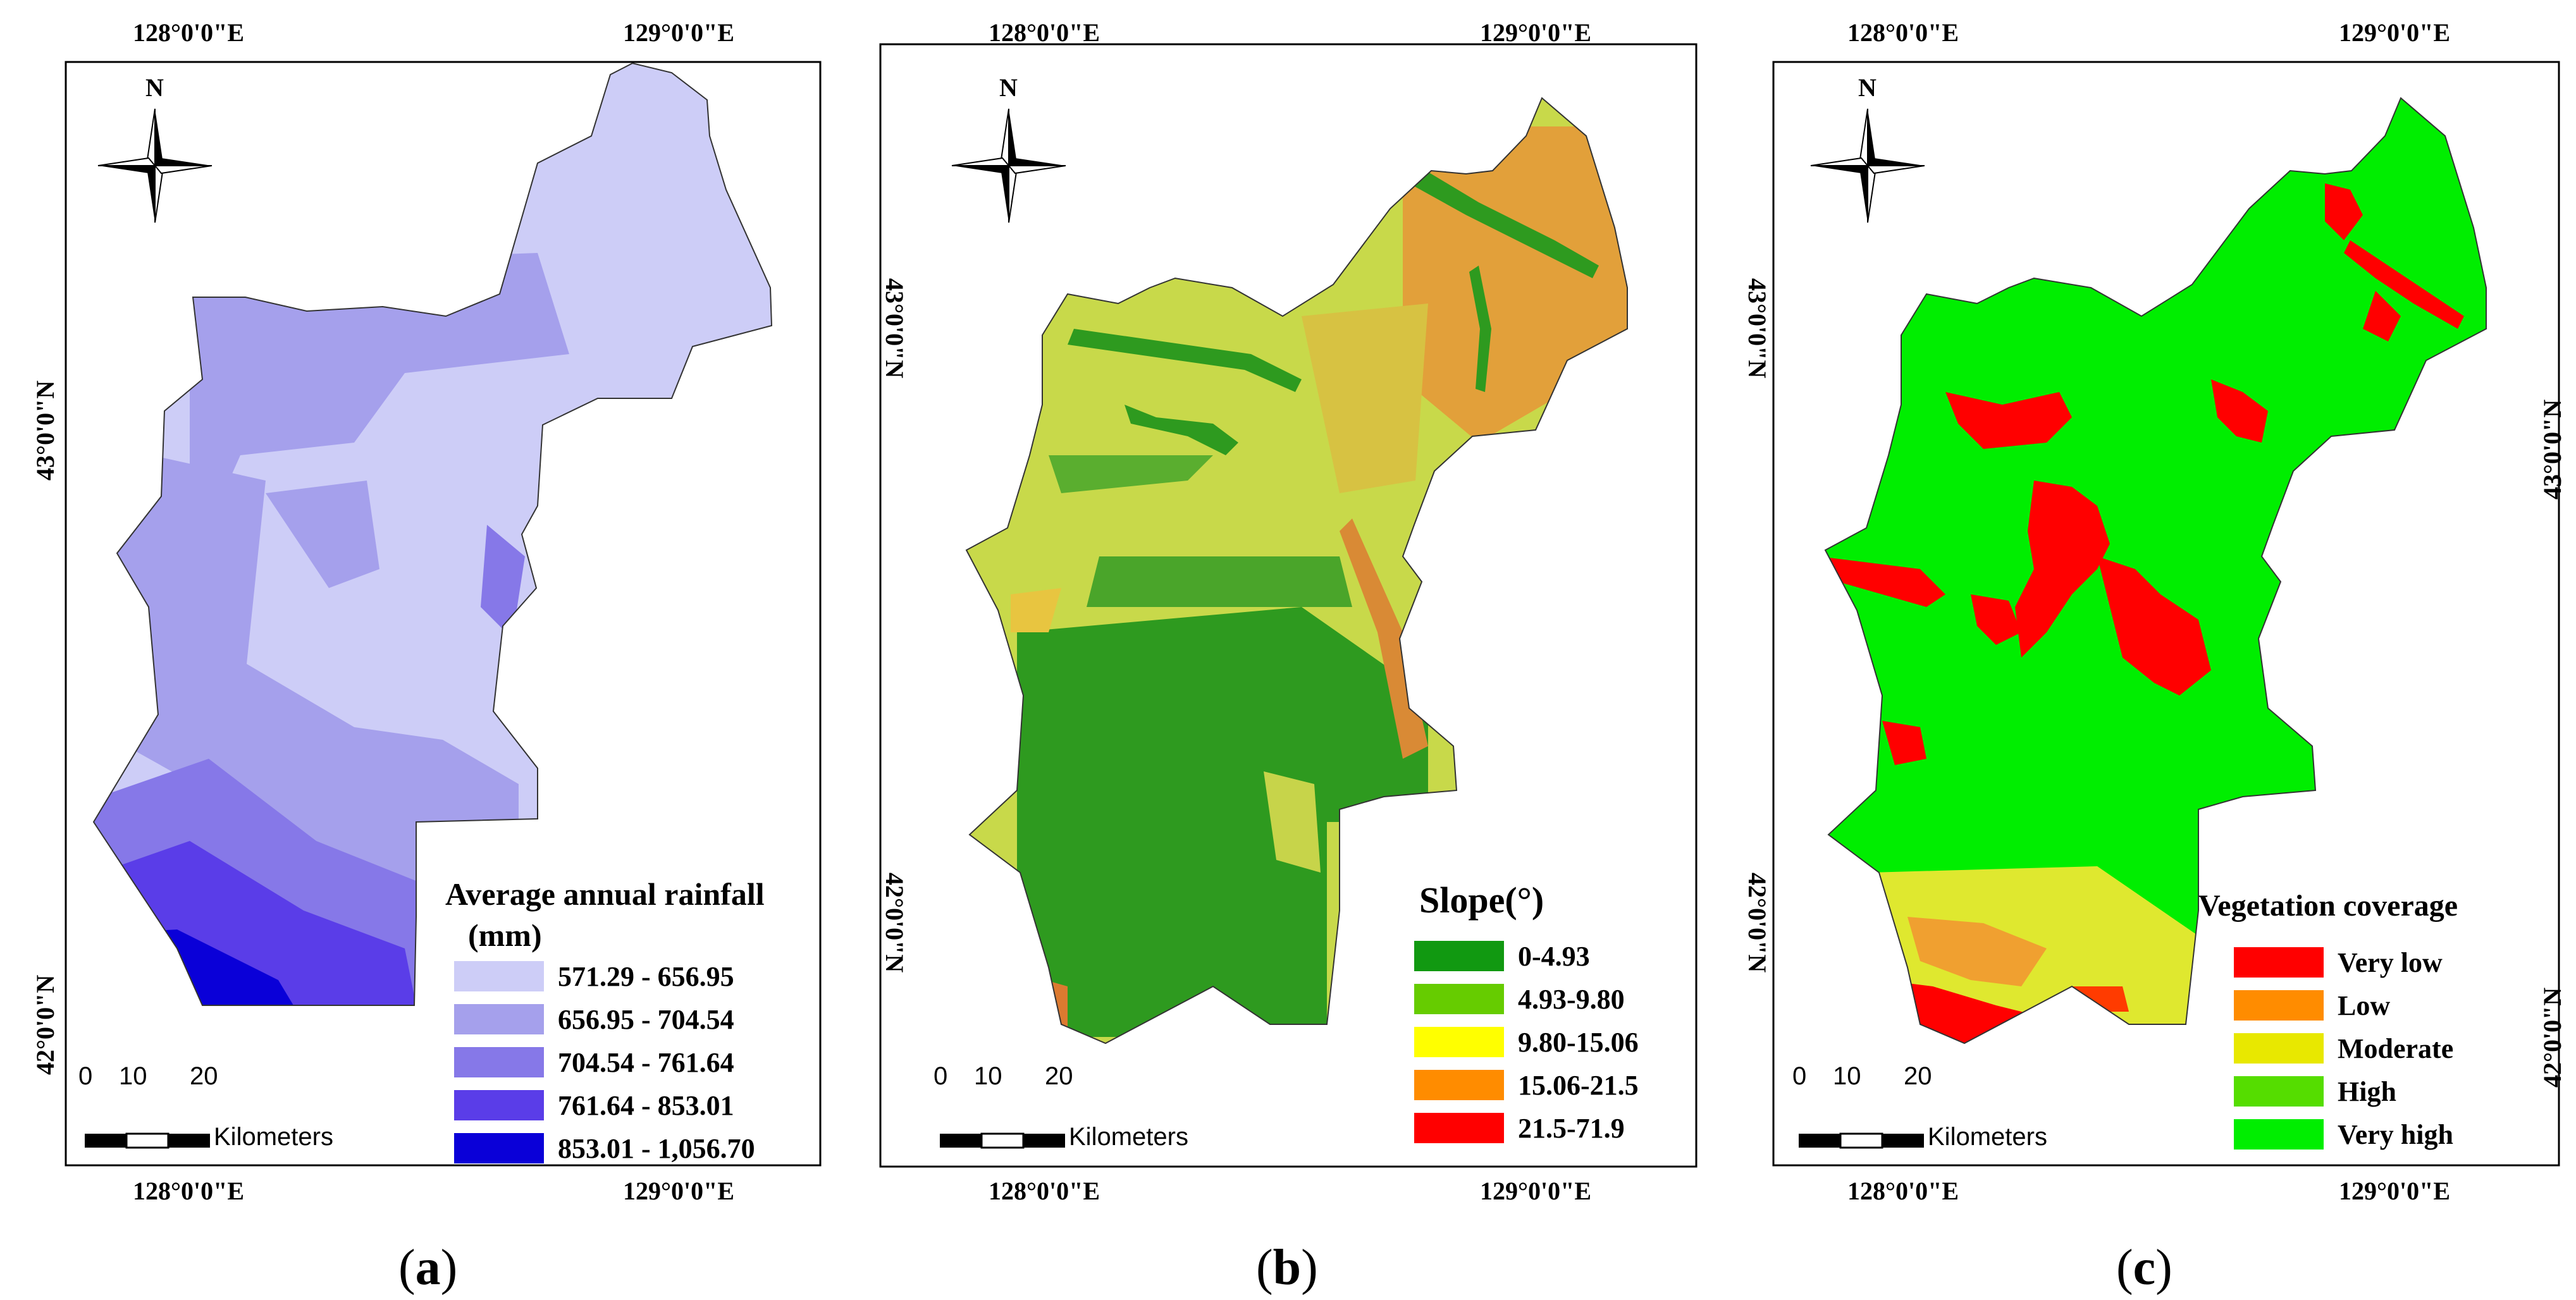 This screenshot has height=1300, width=2576. What do you see at coordinates (2552, 449) in the screenshot?
I see `lat-label-right-upper: 43°0'0"N` at bounding box center [2552, 449].